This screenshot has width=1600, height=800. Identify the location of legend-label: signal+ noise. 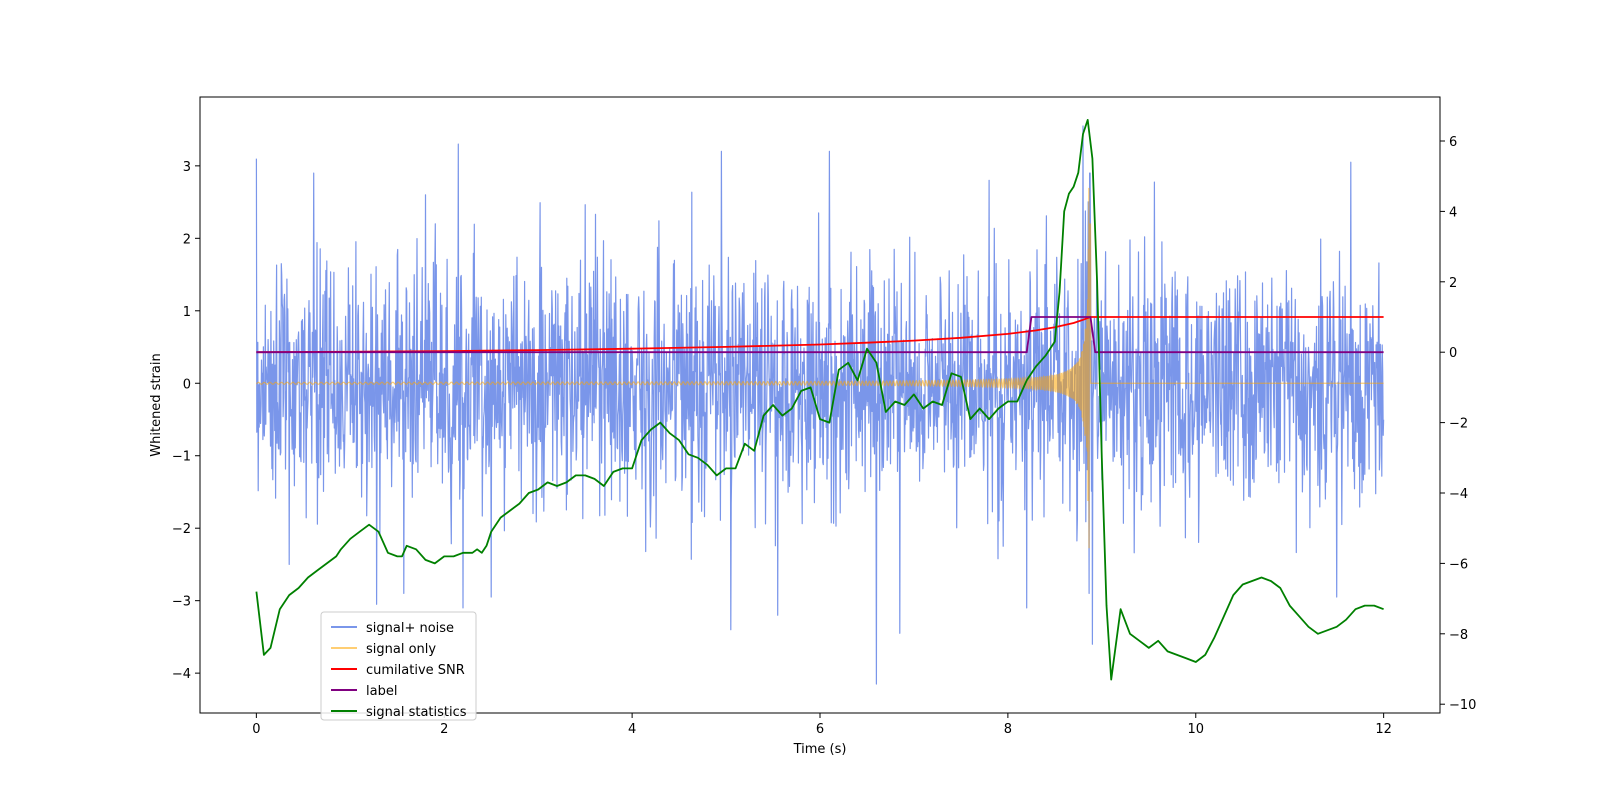
(410, 628).